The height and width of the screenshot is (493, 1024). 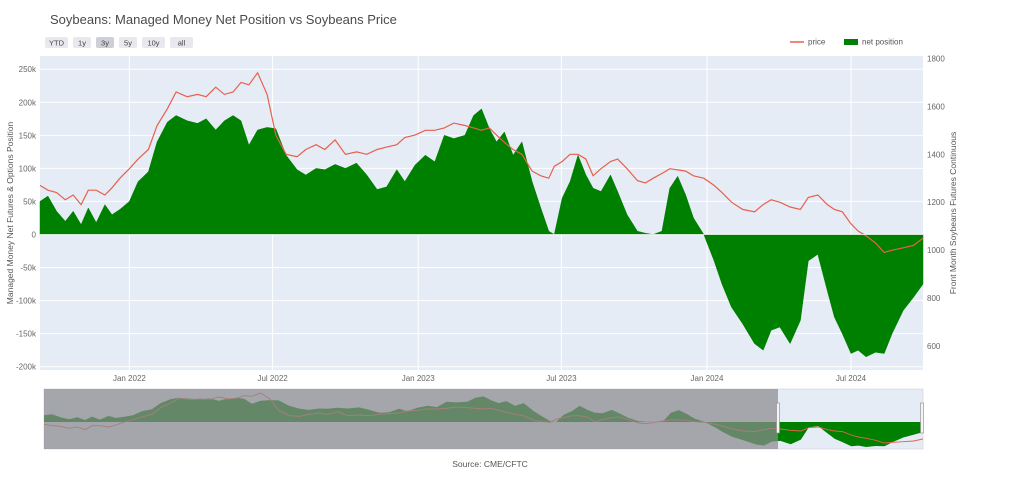 I want to click on legend: price net position, so click(x=846, y=42).